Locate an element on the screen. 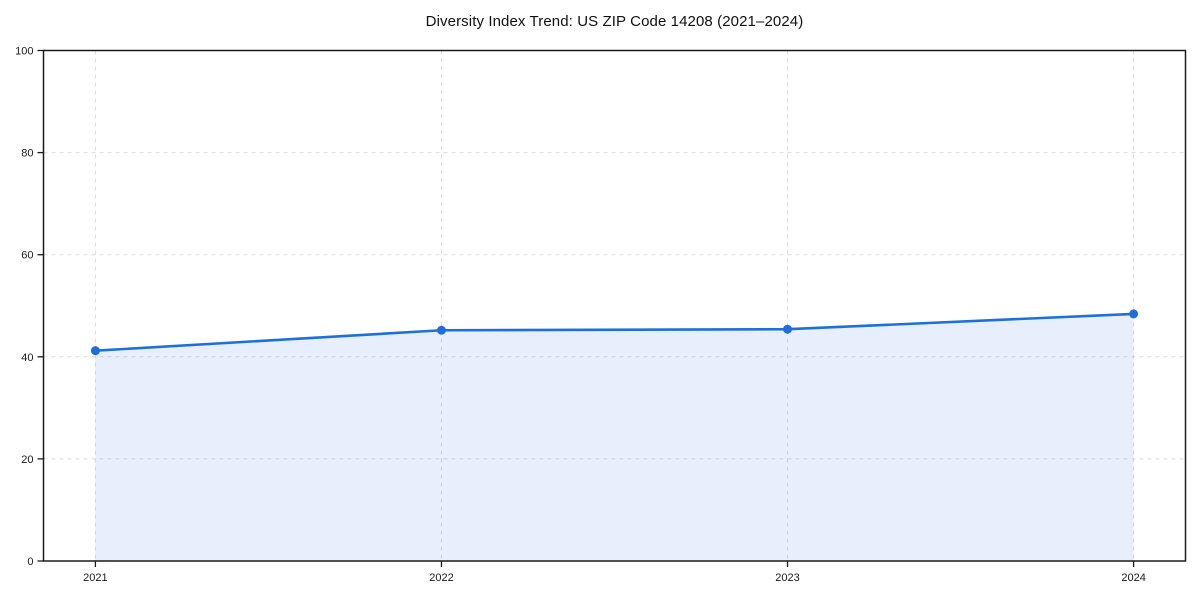 This screenshot has height=600, width=1200. y-tick-label: 20 is located at coordinates (27, 460).